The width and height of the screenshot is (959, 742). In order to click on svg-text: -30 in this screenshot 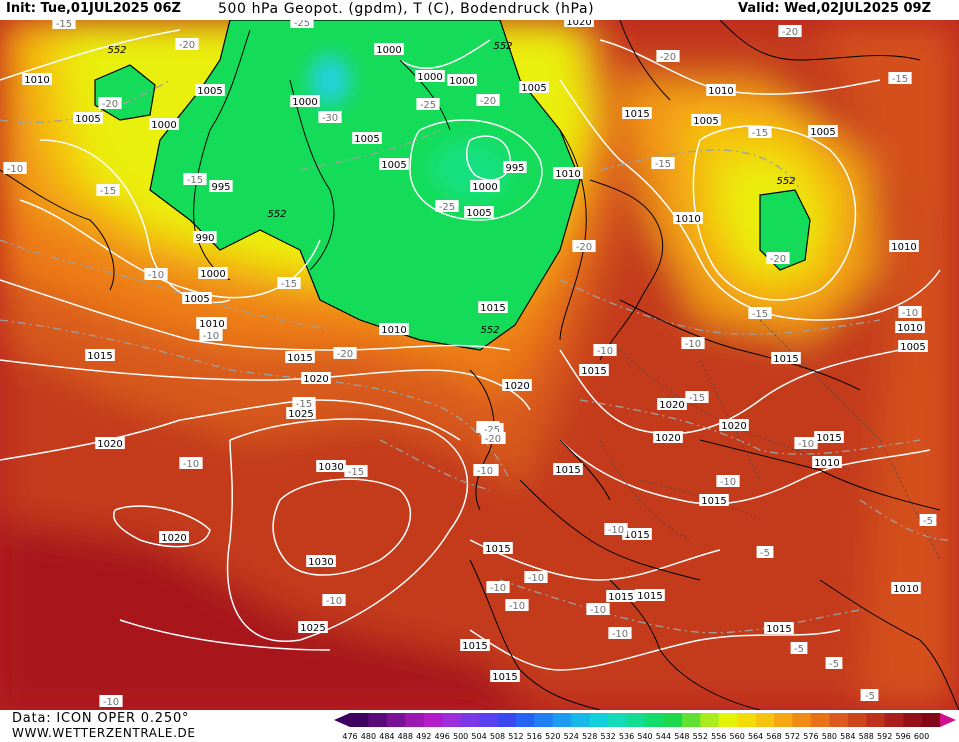, I will do `click(330, 118)`.